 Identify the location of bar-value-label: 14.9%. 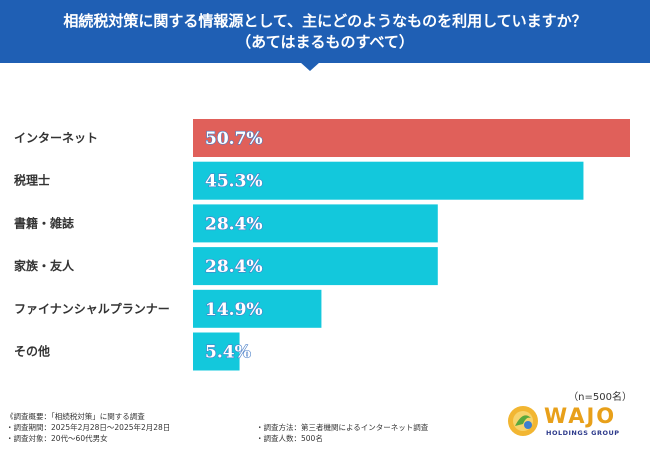
(234, 310).